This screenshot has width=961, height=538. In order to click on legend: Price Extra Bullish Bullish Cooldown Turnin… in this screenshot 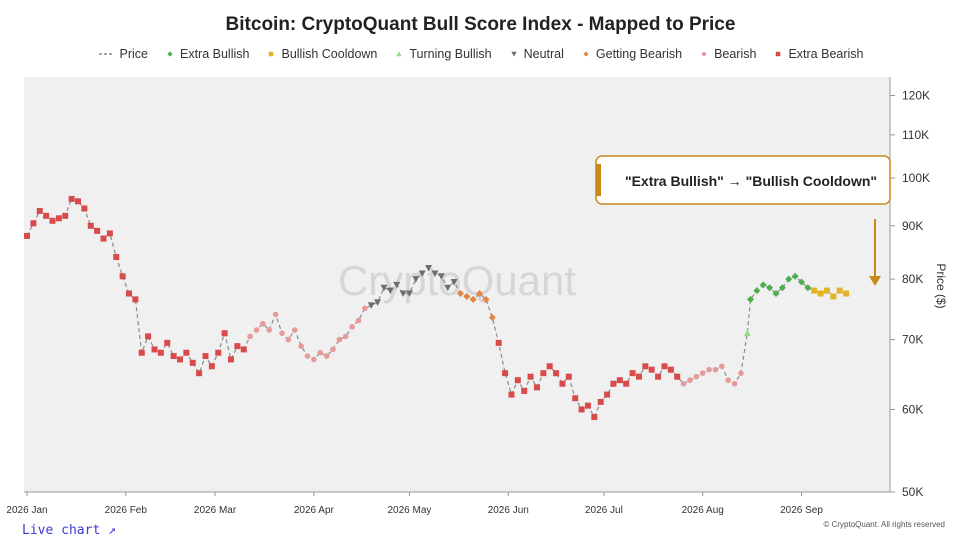, I will do `click(480, 54)`.